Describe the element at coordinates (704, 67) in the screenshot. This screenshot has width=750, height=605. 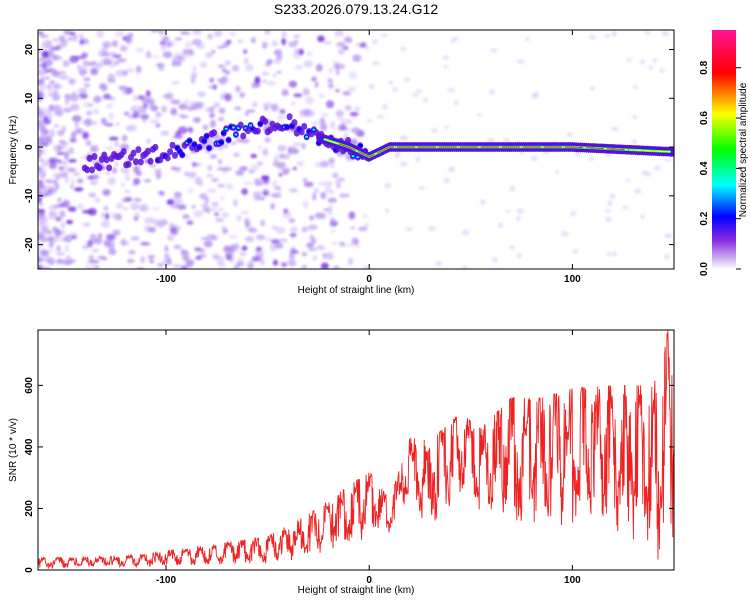
I see `colorbar-tick-label: 0.8` at that location.